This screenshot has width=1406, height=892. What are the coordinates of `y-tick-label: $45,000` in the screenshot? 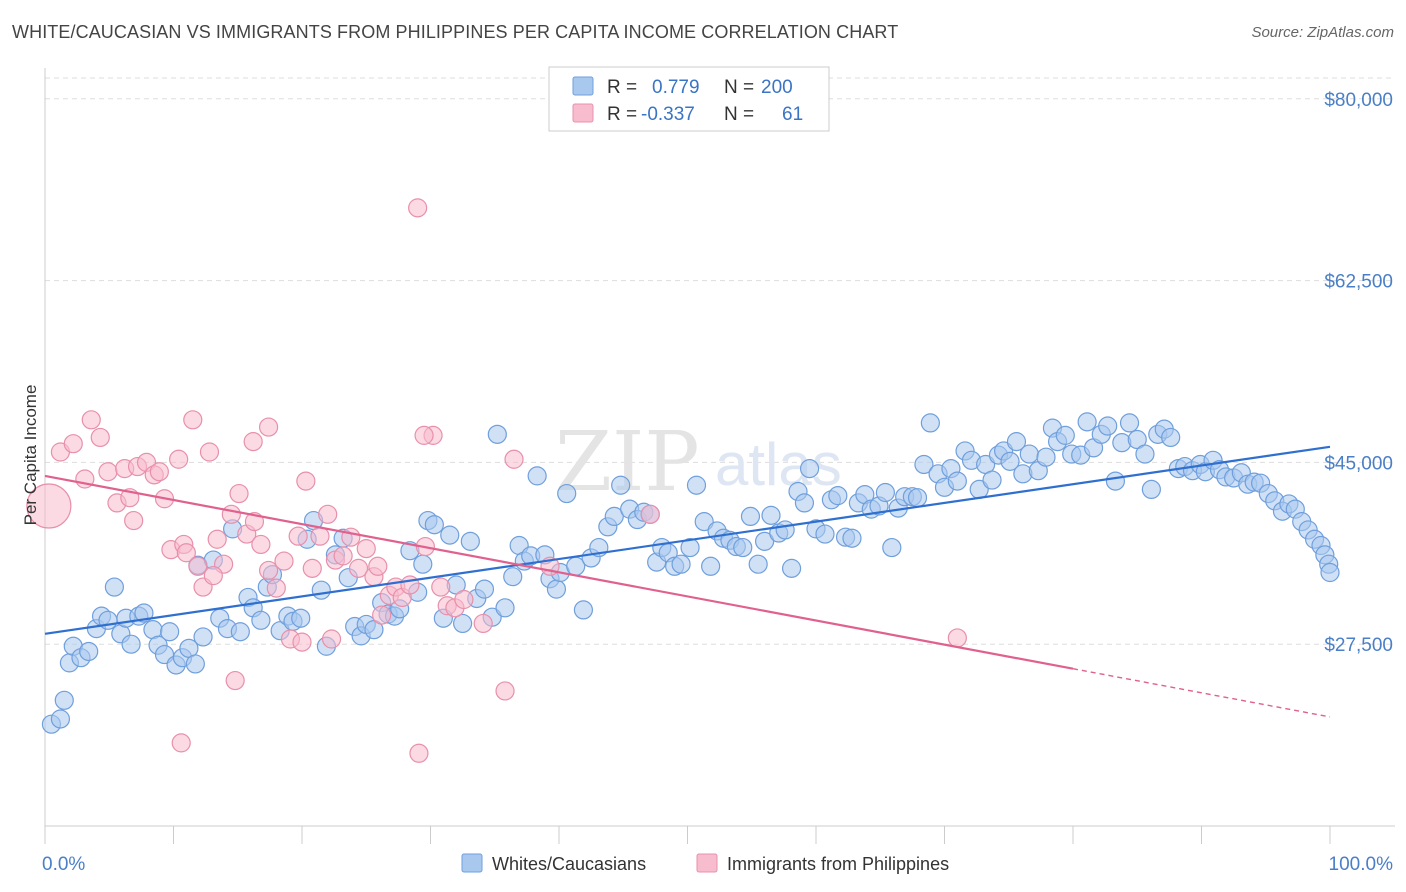 It's located at (1358, 463).